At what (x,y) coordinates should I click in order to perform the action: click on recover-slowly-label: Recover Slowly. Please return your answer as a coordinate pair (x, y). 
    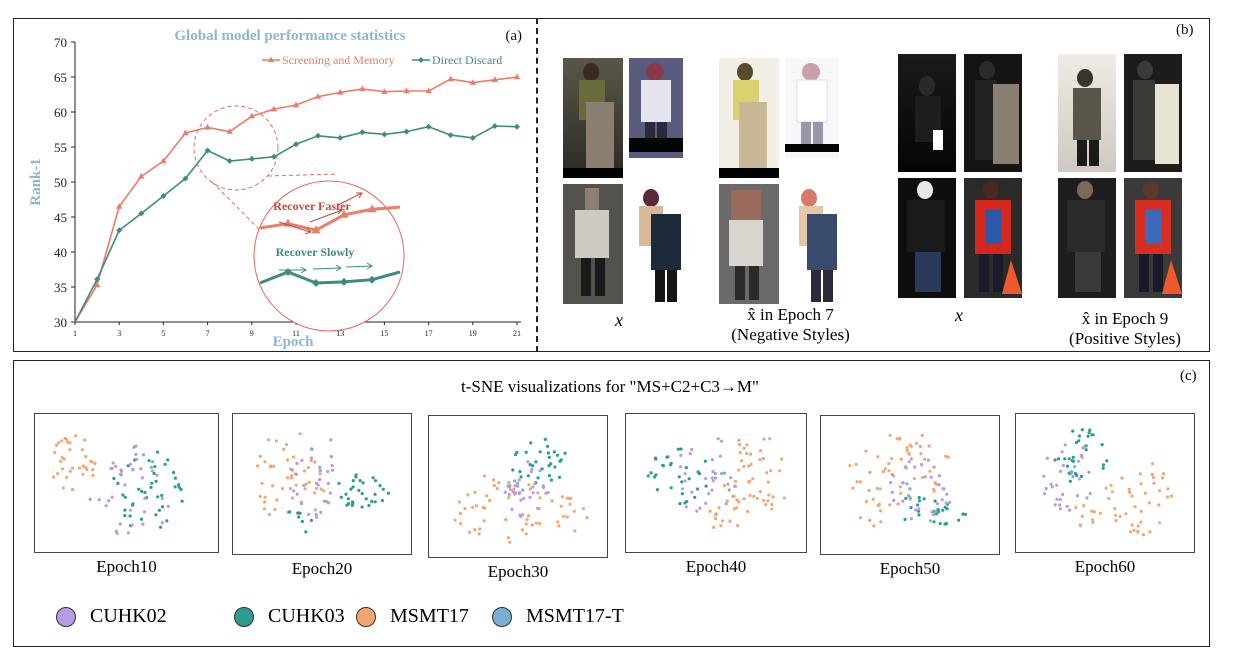
    Looking at the image, I should click on (315, 252).